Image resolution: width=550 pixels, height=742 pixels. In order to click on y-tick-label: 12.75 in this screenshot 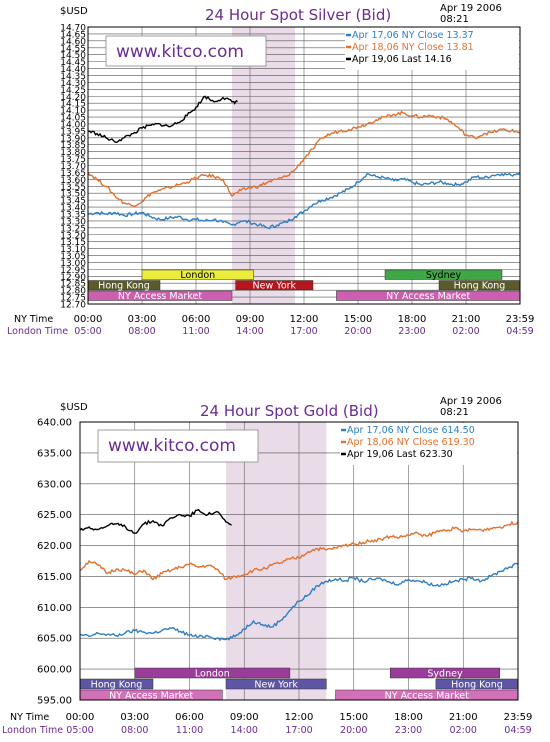, I will do `click(73, 299)`.